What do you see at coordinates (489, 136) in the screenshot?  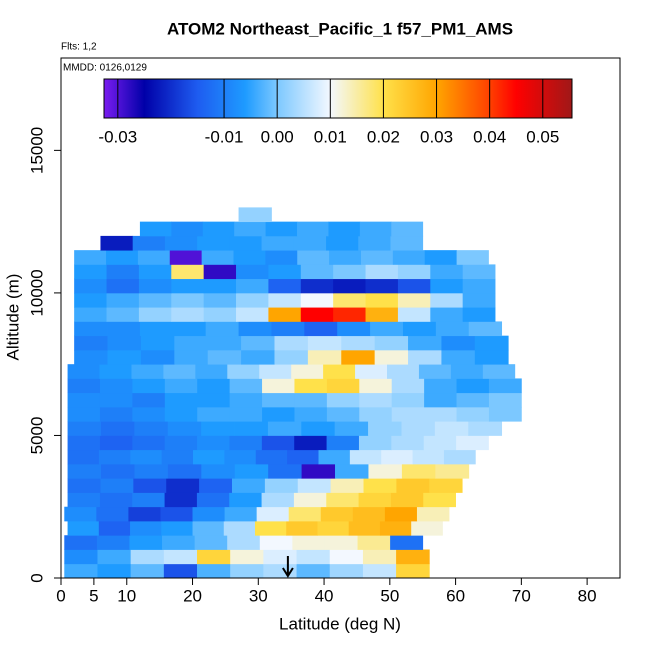 I see `colorbar-tick-label: 0.04` at bounding box center [489, 136].